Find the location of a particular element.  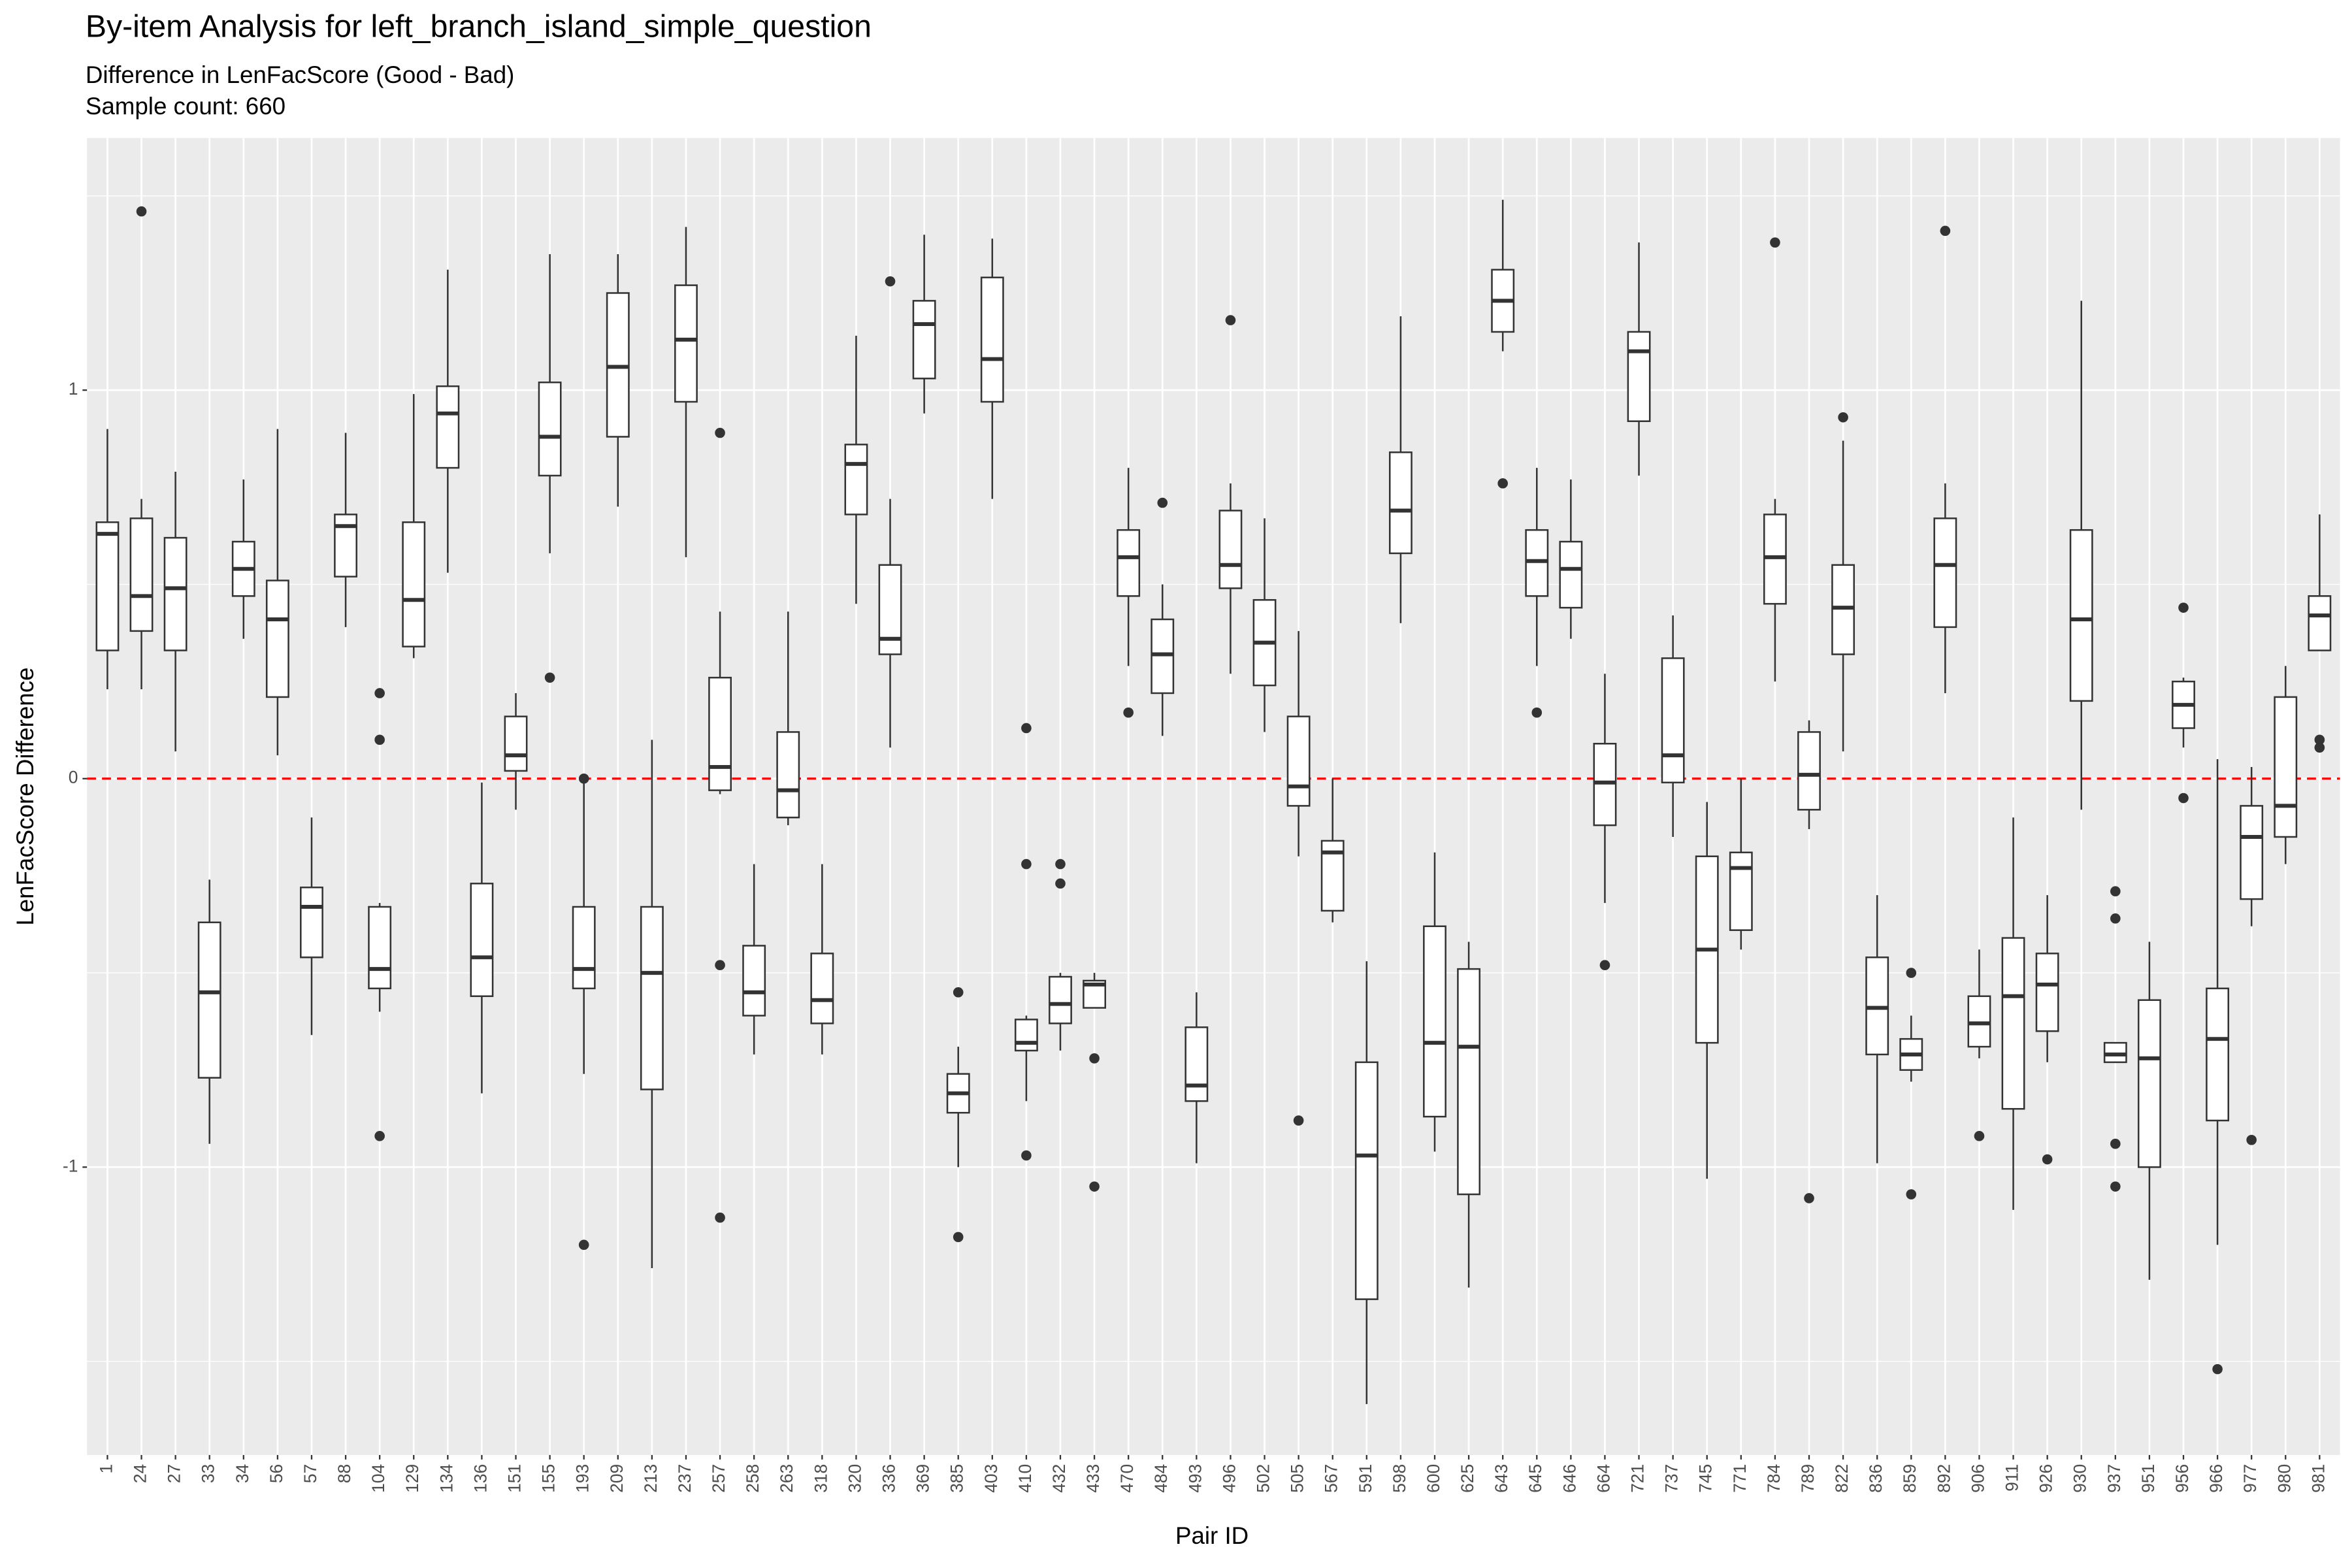

x-tick-label: 134 is located at coordinates (446, 1478).